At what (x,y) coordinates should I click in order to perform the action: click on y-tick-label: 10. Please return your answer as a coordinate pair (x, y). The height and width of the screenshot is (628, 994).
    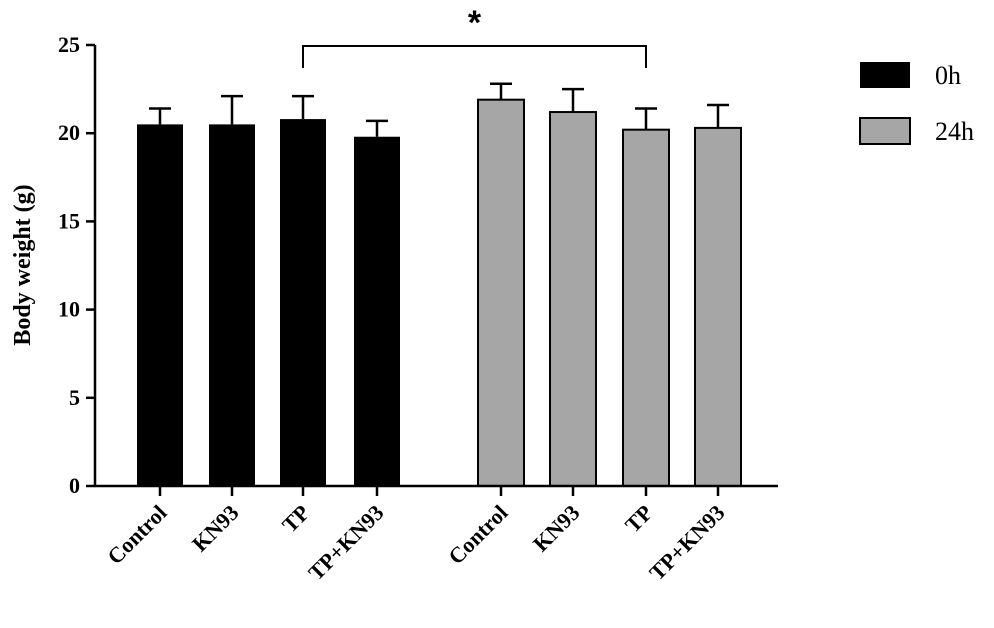
    Looking at the image, I should click on (69, 309).